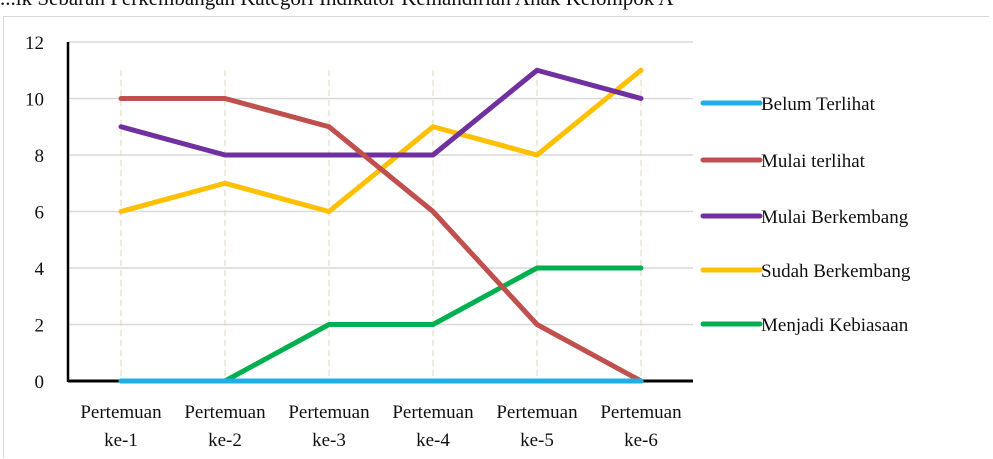 The width and height of the screenshot is (993, 459). I want to click on legend-label: Sudah Berkembang, so click(836, 271).